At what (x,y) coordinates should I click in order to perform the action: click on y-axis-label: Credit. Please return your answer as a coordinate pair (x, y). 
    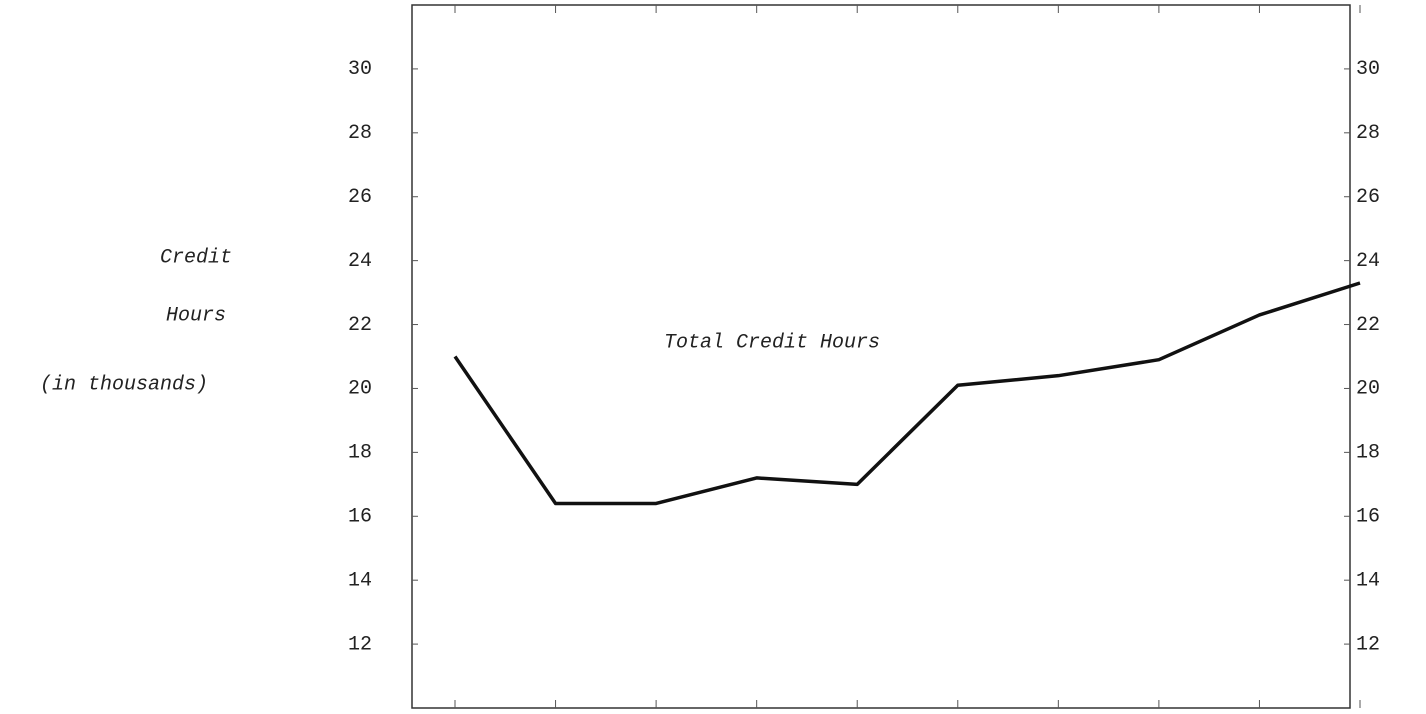
    Looking at the image, I should click on (196, 257).